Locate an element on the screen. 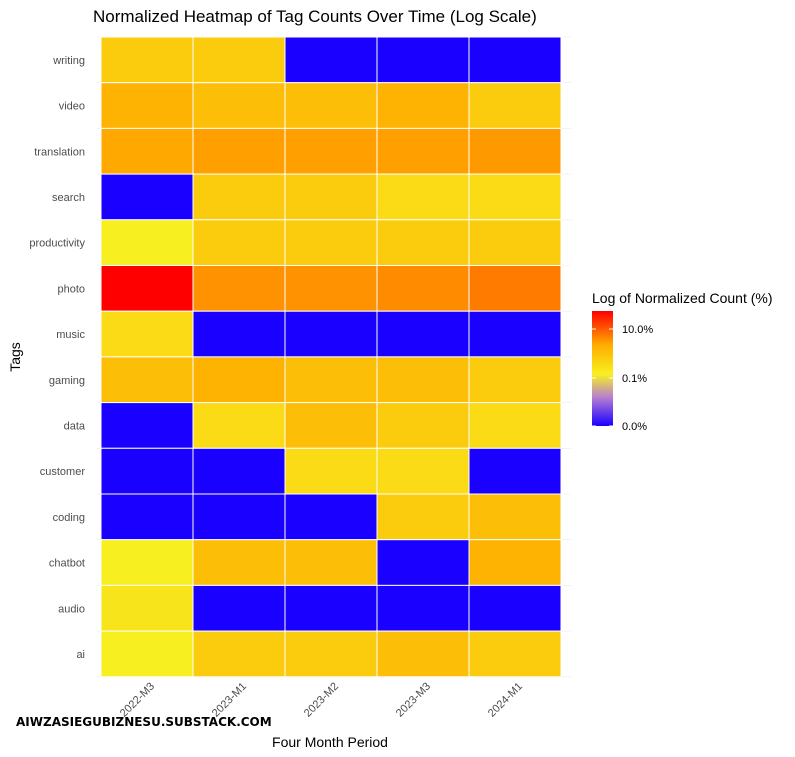  heatmap-cell-coding-2023-M1 is located at coordinates (239, 517).